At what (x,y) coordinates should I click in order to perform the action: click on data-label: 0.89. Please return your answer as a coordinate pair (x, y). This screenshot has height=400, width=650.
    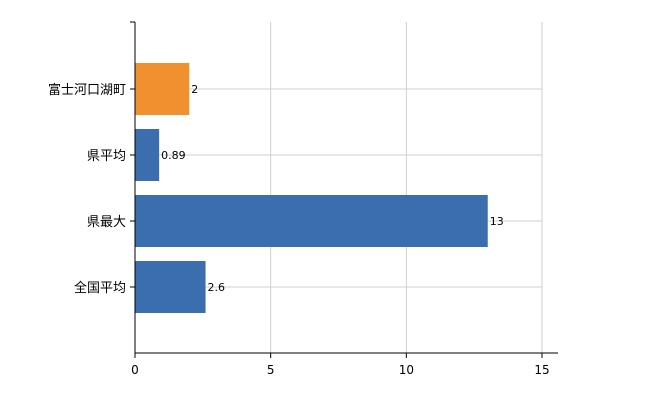
    Looking at the image, I should click on (173, 155).